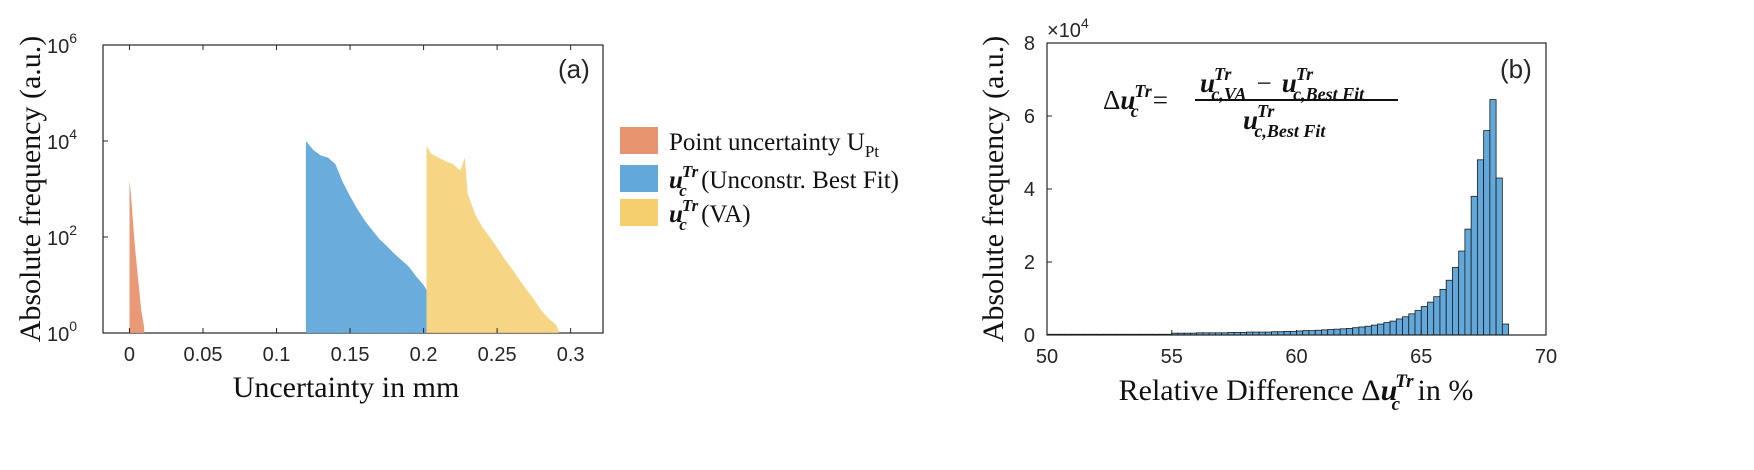 The image size is (1754, 470). I want to click on den-sub: c,Best Fit, so click(1290, 131).